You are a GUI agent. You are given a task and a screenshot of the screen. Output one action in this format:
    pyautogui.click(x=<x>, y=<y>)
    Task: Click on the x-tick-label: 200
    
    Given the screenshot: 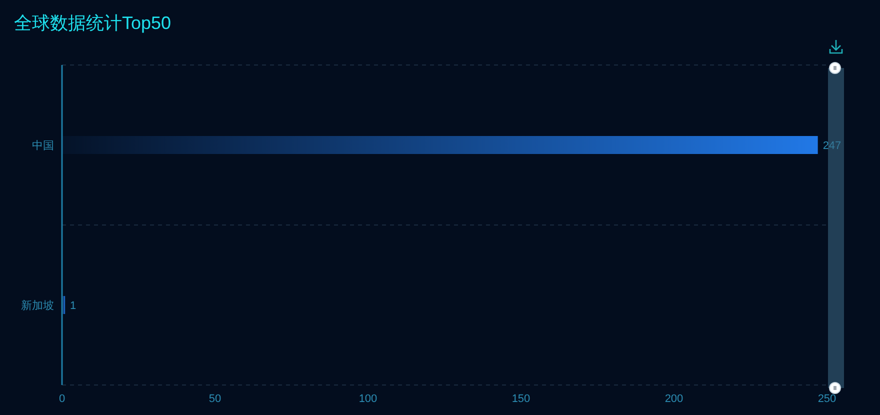 What is the action you would take?
    pyautogui.click(x=674, y=399)
    